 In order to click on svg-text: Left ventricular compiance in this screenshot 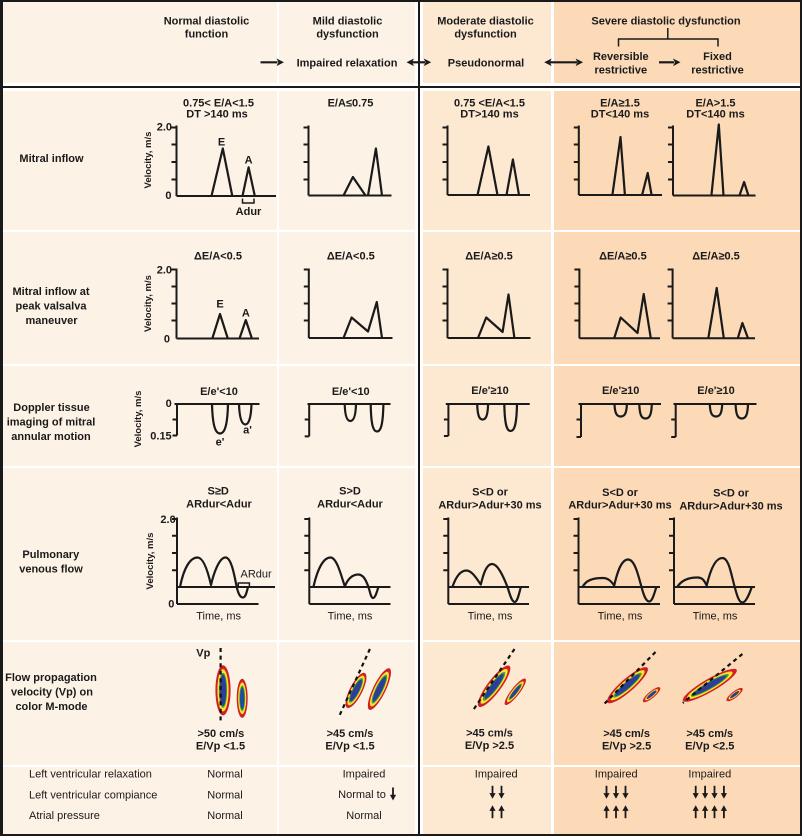, I will do `click(93, 796)`.